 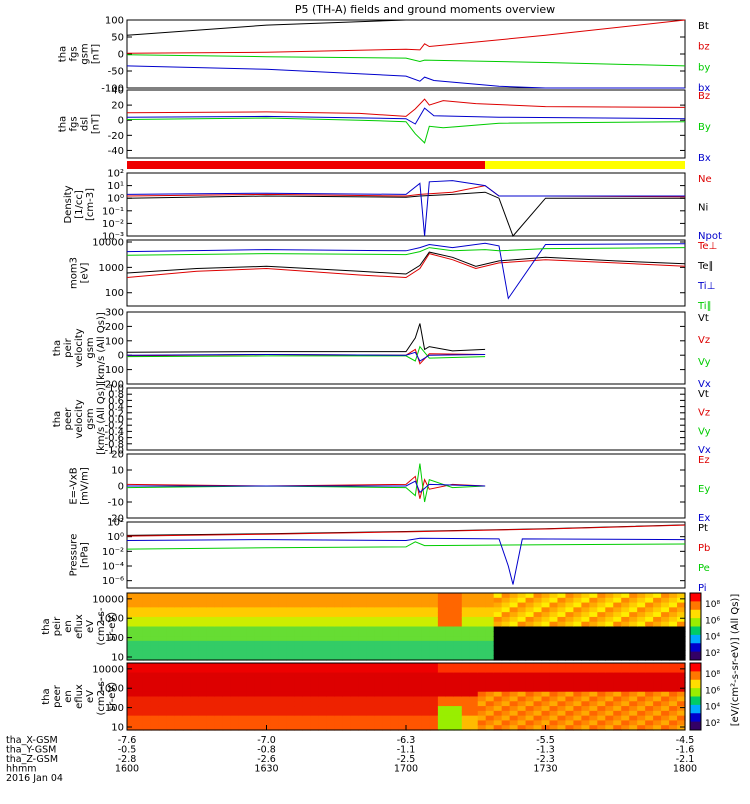 I want to click on y-tick-label: 0.6, so click(x=116, y=401).